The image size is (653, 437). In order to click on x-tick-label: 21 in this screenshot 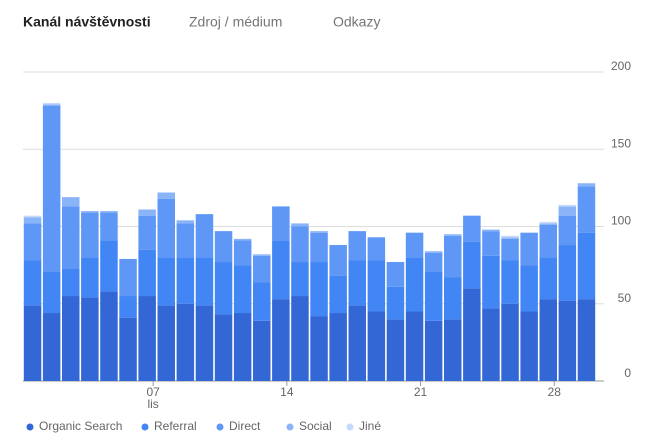, I will do `click(421, 392)`.